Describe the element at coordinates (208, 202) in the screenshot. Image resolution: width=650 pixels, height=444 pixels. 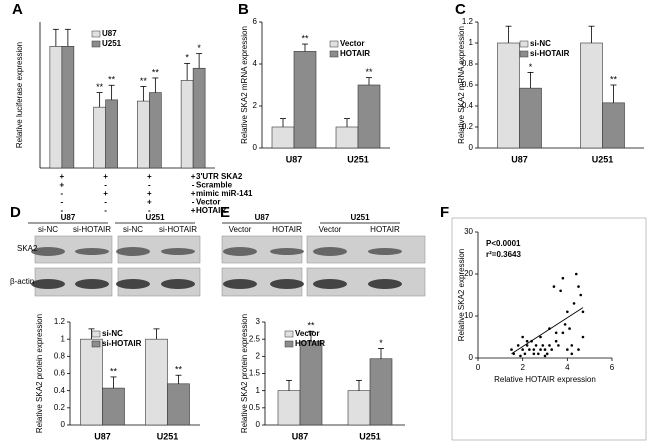
I see `condition-label: Vector` at that location.